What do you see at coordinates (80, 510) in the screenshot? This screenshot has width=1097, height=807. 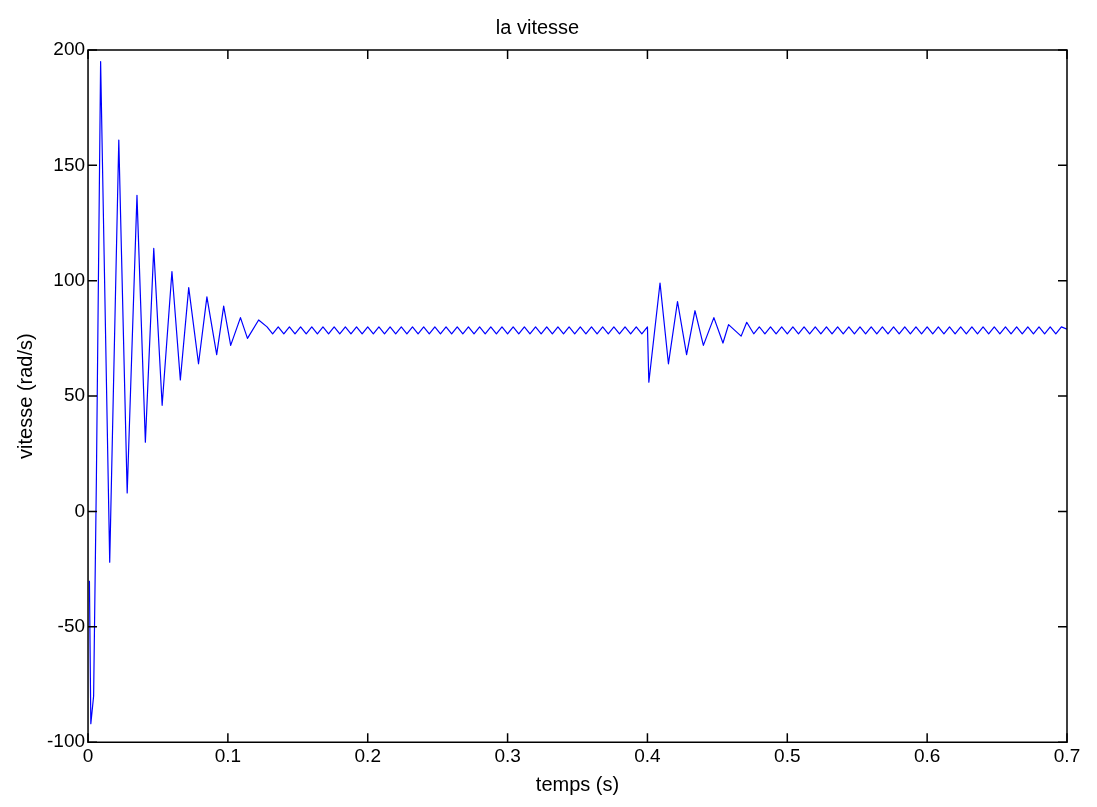 I see `y-tick-label: 0` at bounding box center [80, 510].